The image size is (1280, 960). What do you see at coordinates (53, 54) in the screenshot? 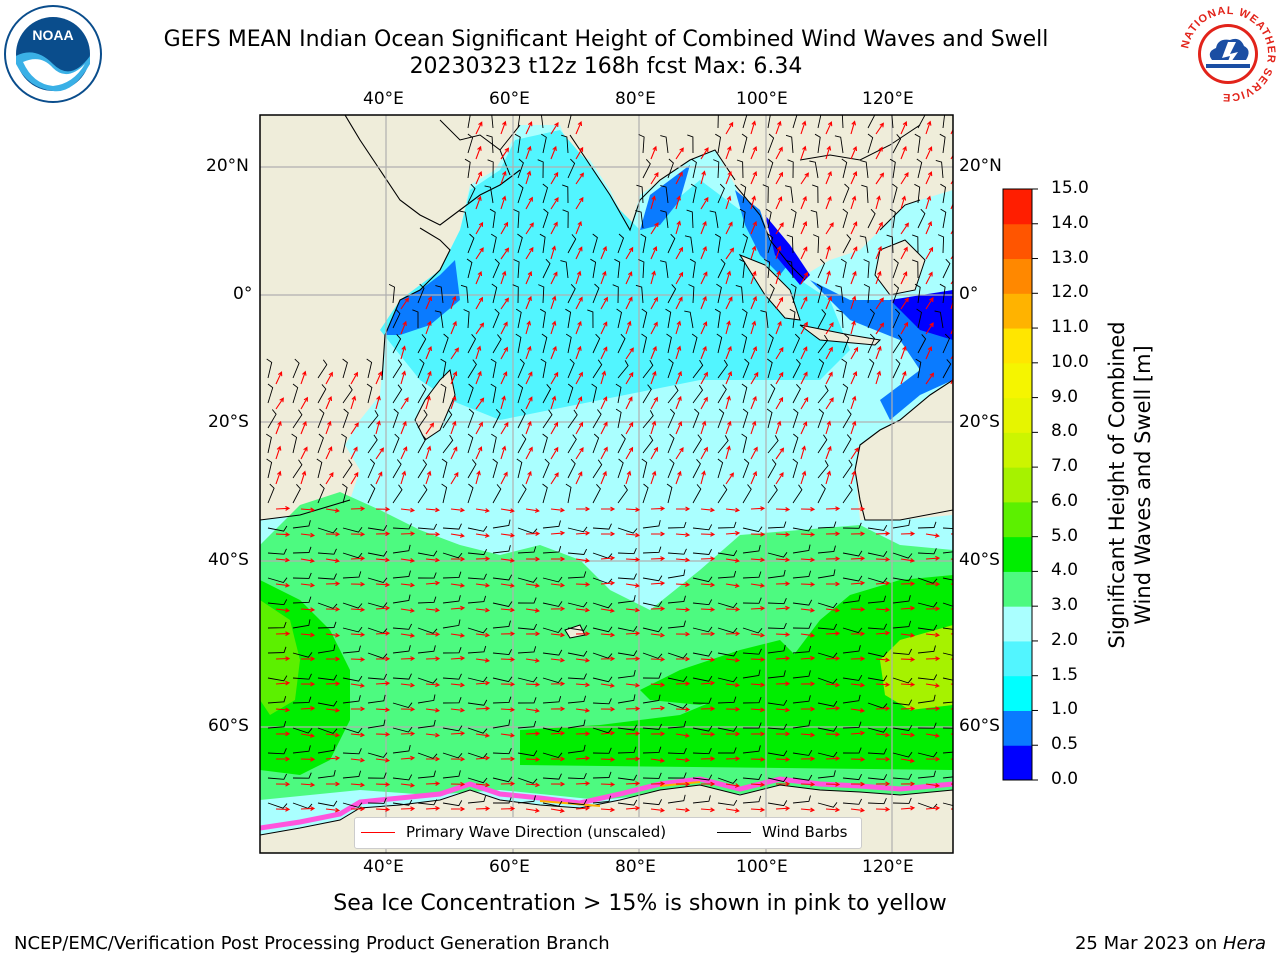
I see `noaa-emblem-icon: NOAA` at bounding box center [53, 54].